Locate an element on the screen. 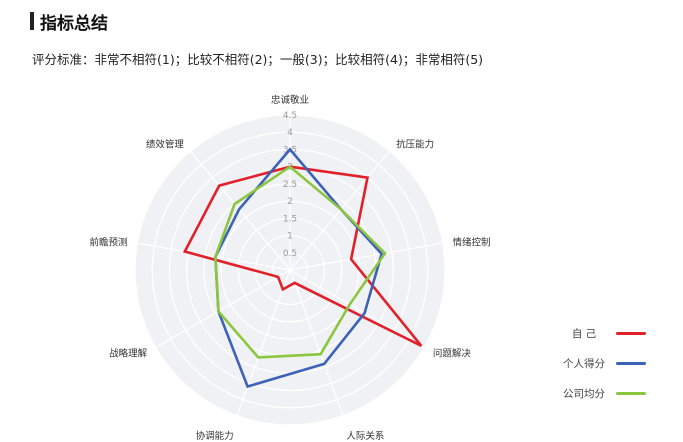  indicator-label: 情绪控制 is located at coordinates (472, 242).